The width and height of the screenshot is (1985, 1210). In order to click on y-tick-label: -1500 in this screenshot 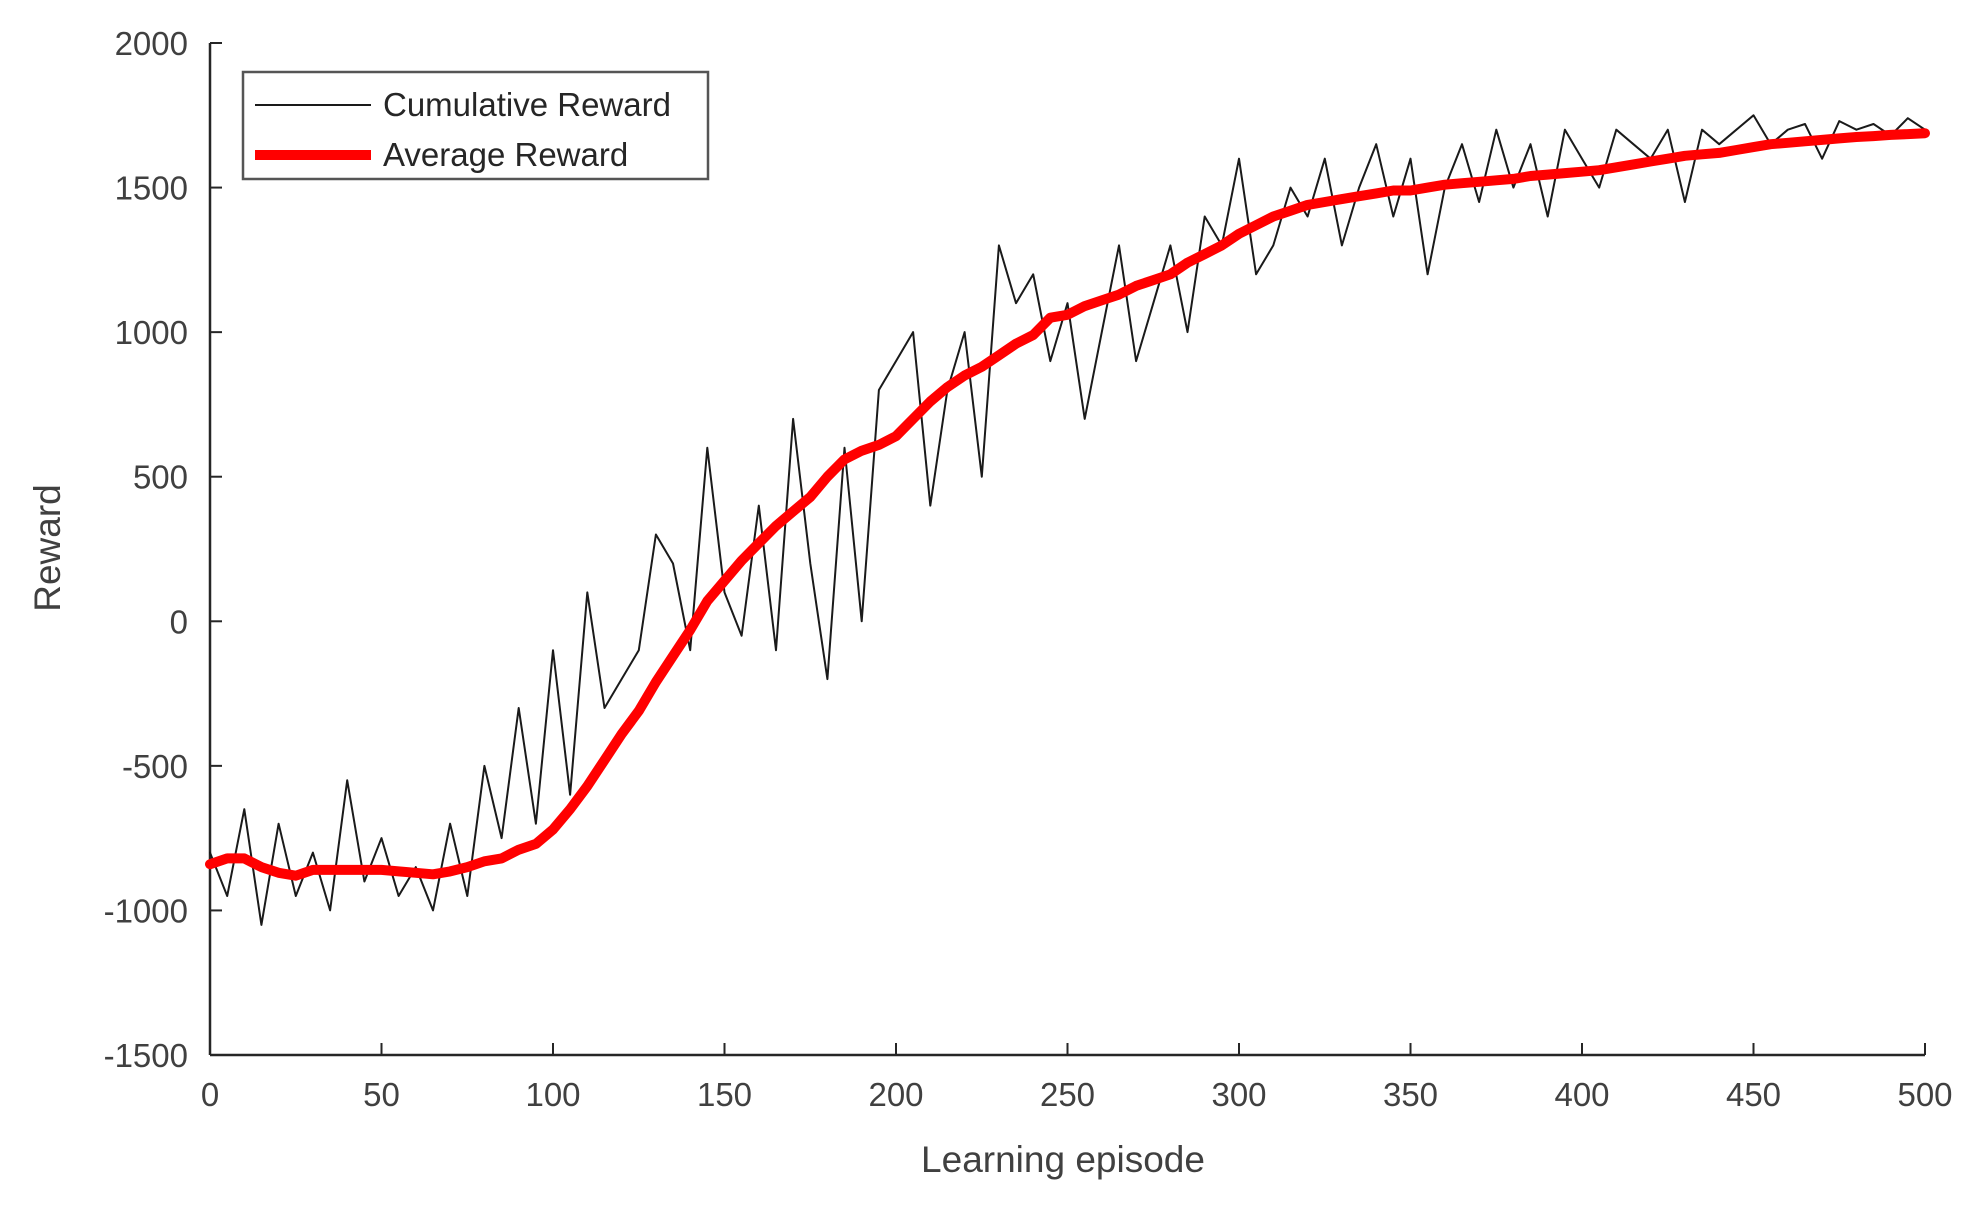, I will do `click(146, 1055)`.